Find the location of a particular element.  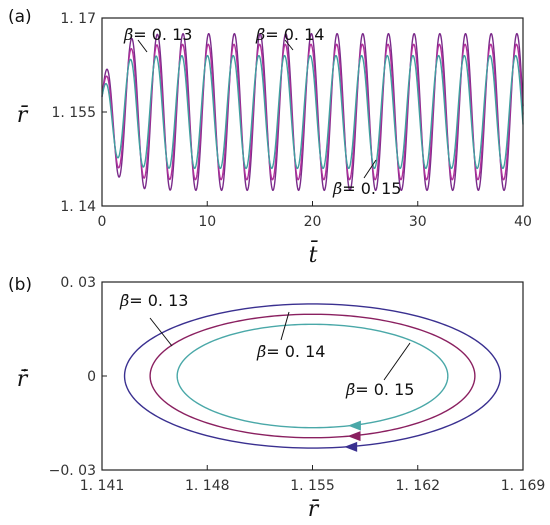

panel-a-annotation-015: β̄= 0. 15 is located at coordinates (366, 178).